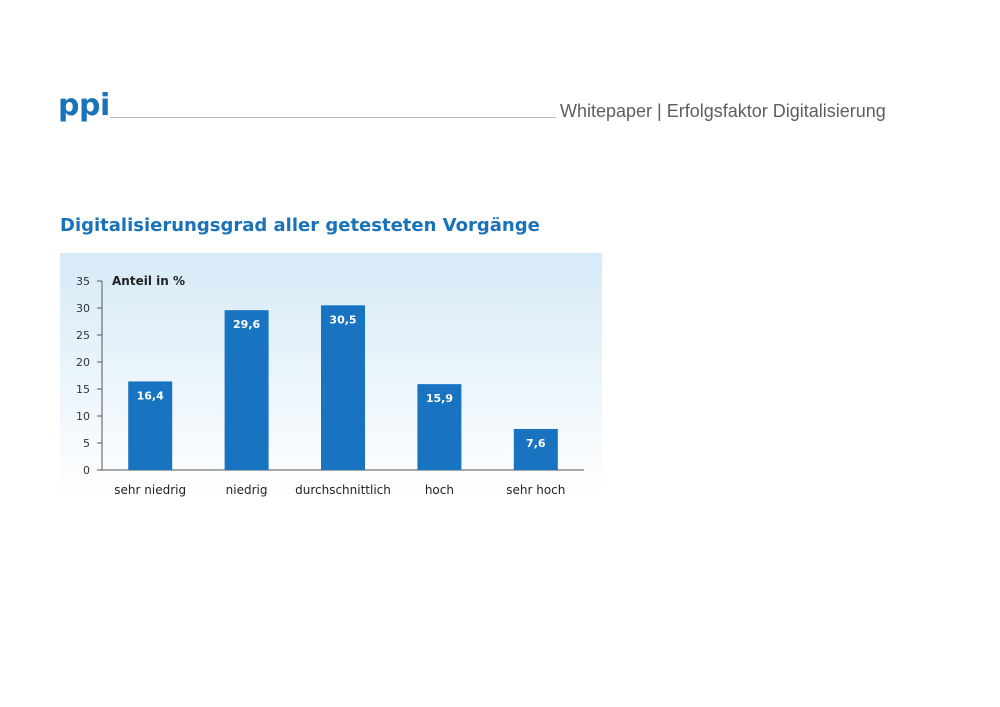 The image size is (1000, 707). I want to click on x-category-label: durchschnittlich, so click(343, 490).